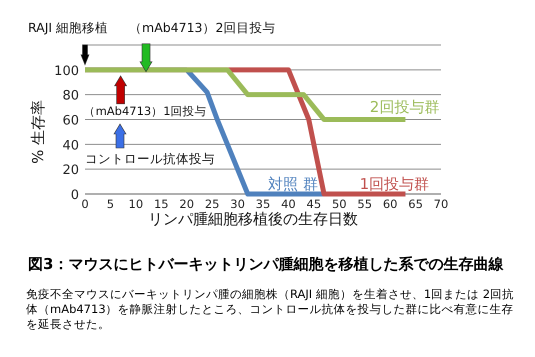 This screenshot has height=357, width=535. I want to click on x-tick-label: 5, so click(110, 204).